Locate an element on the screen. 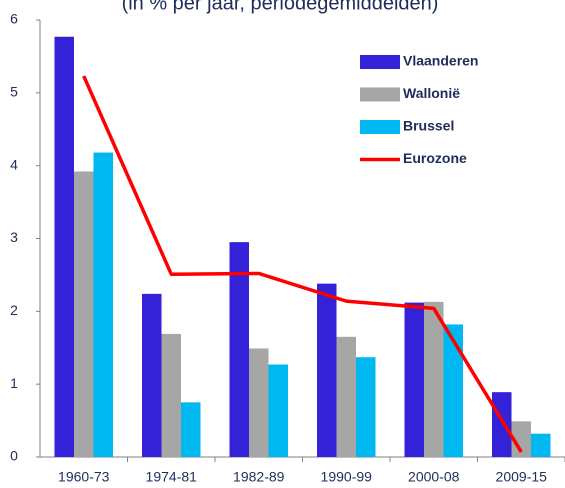 The image size is (565, 488). y-tick-label: 3 is located at coordinates (14, 237).